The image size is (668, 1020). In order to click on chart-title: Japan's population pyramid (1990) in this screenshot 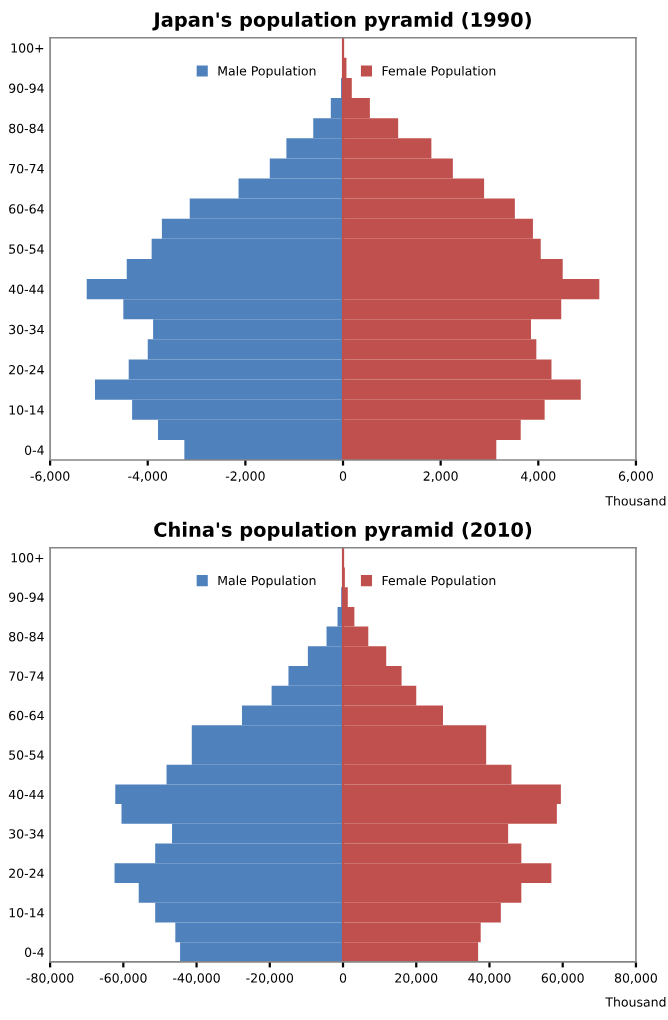, I will do `click(341, 21)`.